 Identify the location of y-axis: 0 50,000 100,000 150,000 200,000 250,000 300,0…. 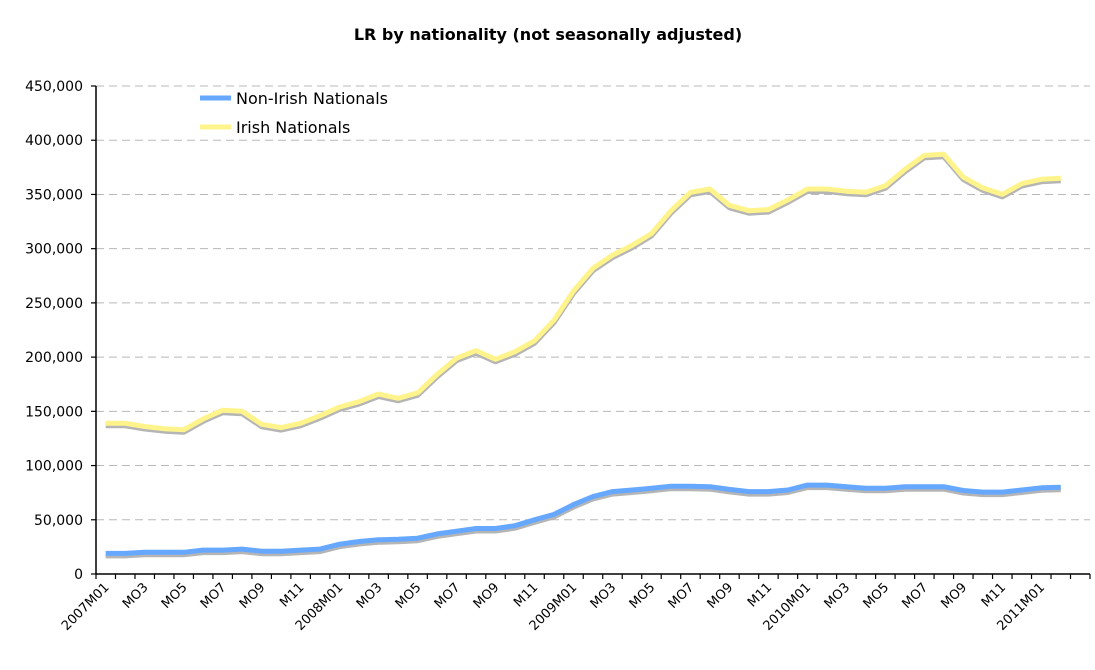
(61, 331).